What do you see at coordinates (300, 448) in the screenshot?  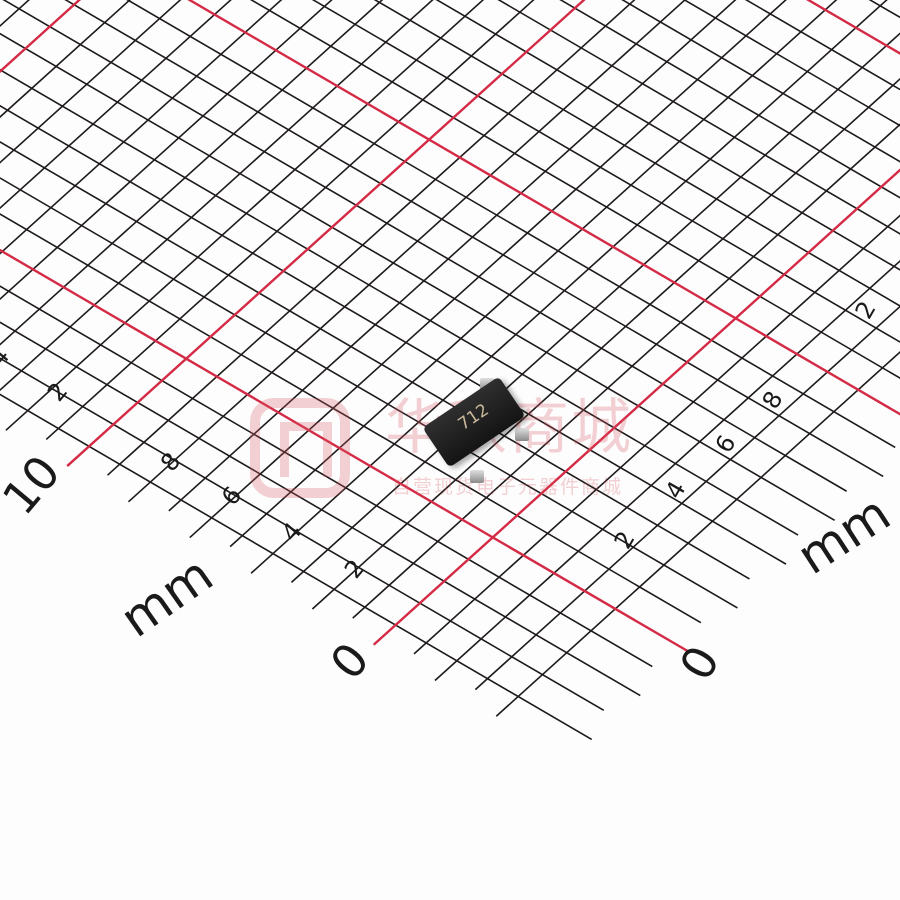 I see `watermark-logo` at bounding box center [300, 448].